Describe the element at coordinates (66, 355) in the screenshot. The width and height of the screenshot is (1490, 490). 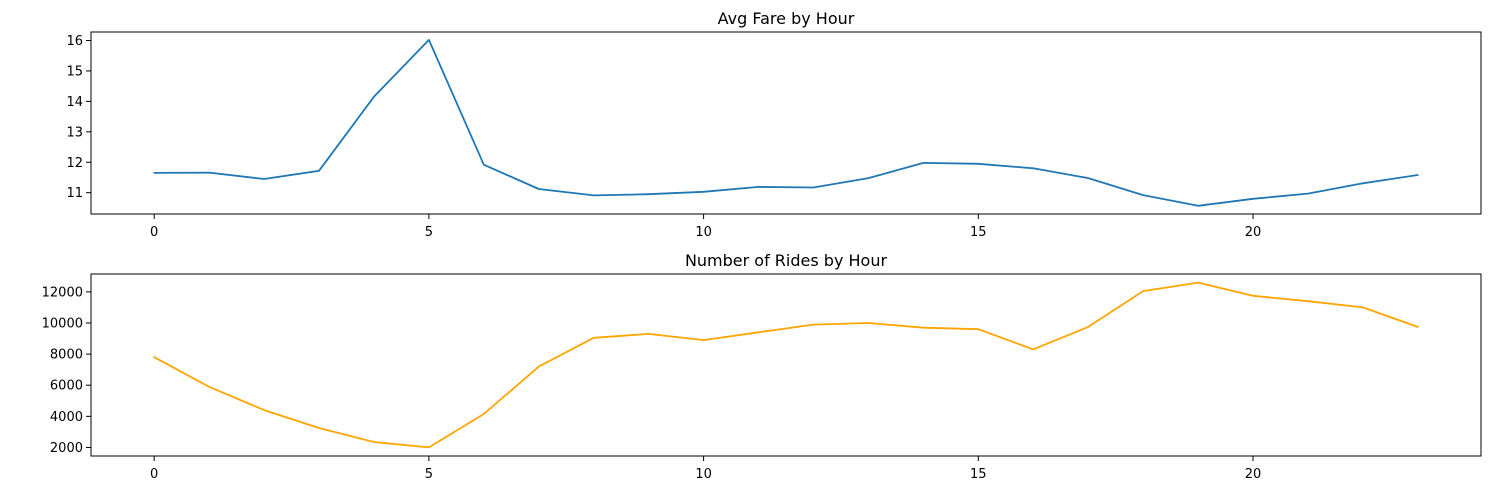
I see `y-tick-label: 8000` at that location.